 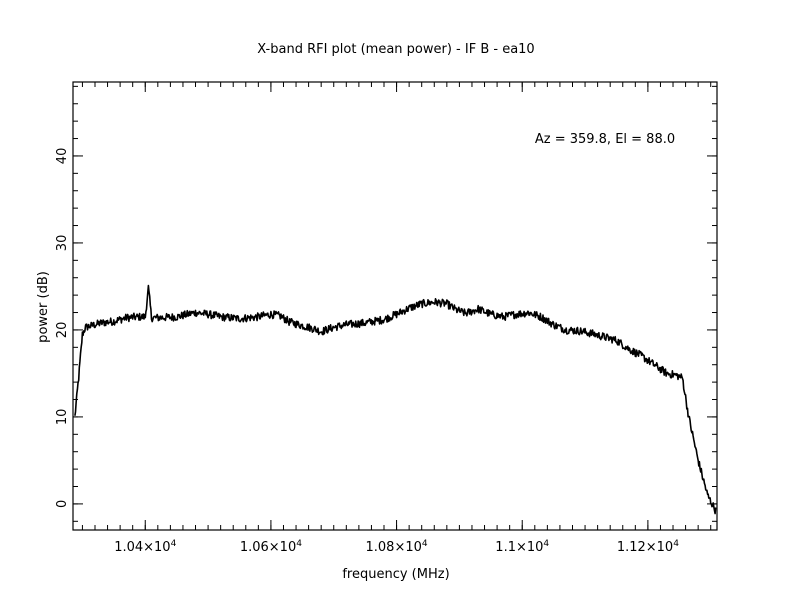 What do you see at coordinates (43, 307) in the screenshot?
I see `y-axis-label: power (dB)` at bounding box center [43, 307].